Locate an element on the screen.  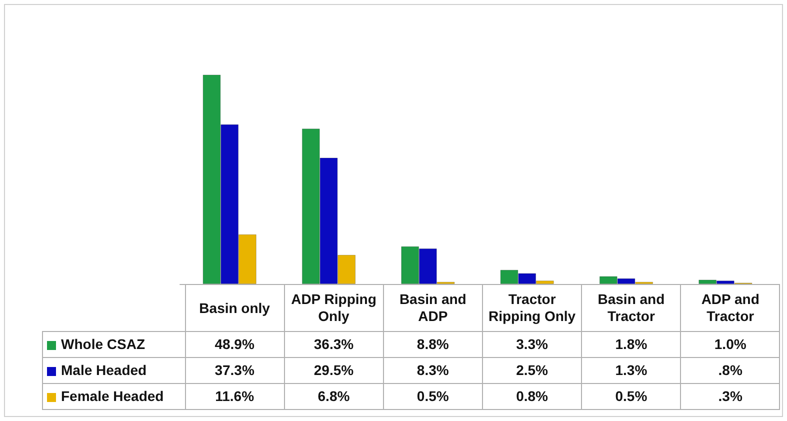
data-label: 8.8% is located at coordinates (432, 345).